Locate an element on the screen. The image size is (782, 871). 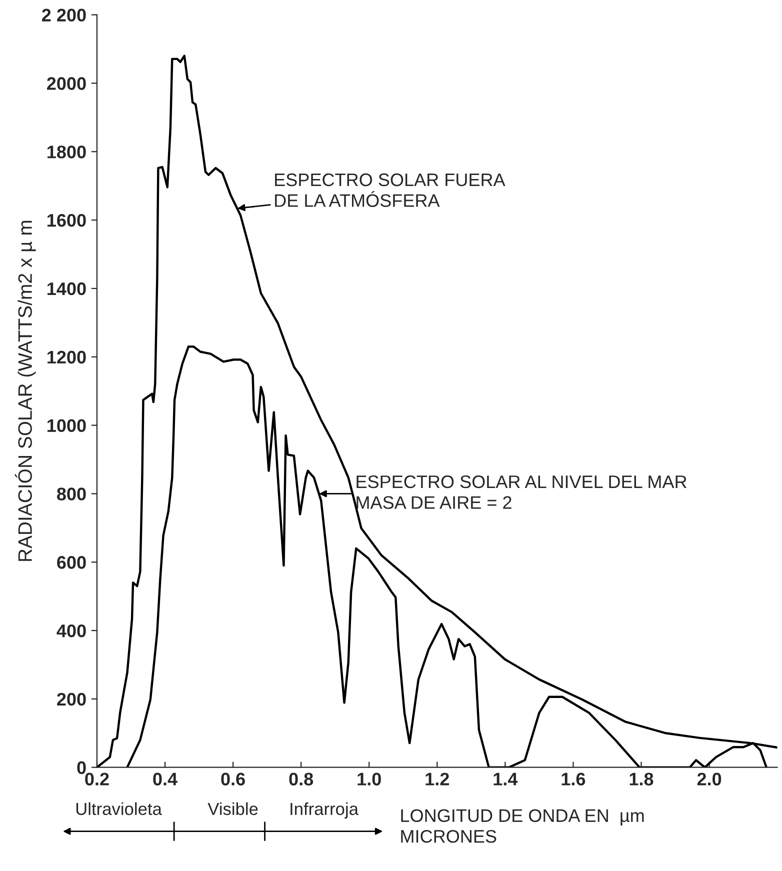
x-tick-label: 1.4 is located at coordinates (506, 779).